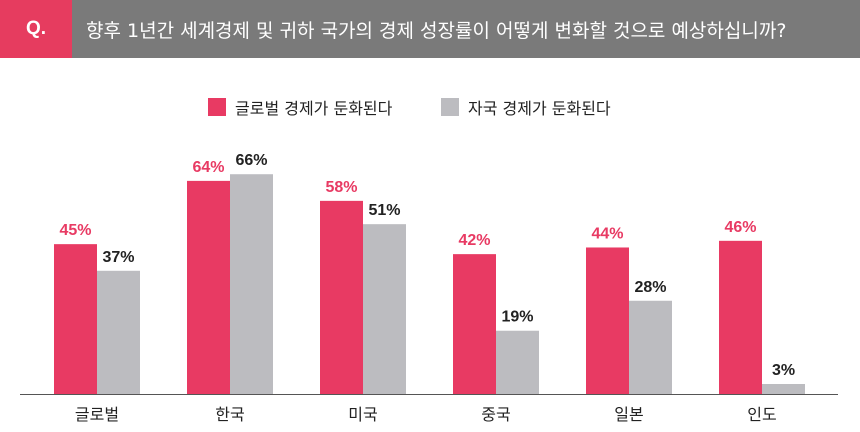 This screenshot has height=432, width=860. Describe the element at coordinates (495, 414) in the screenshot. I see `x-tick-label-3: 중국` at that location.